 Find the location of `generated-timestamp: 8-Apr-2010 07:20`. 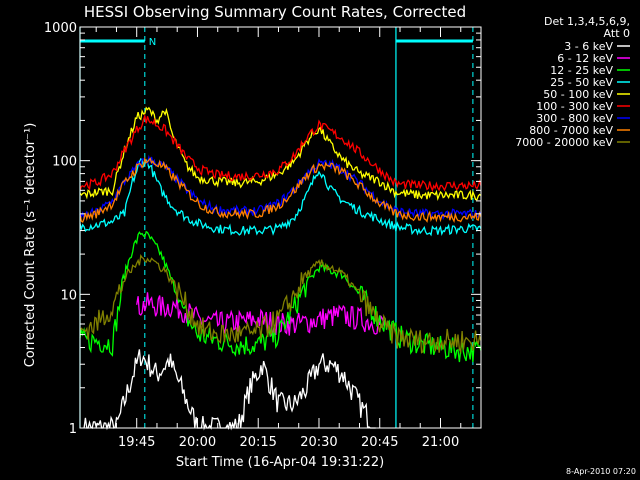

generated-timestamp: 8-Apr-2010 07:20 is located at coordinates (601, 471).